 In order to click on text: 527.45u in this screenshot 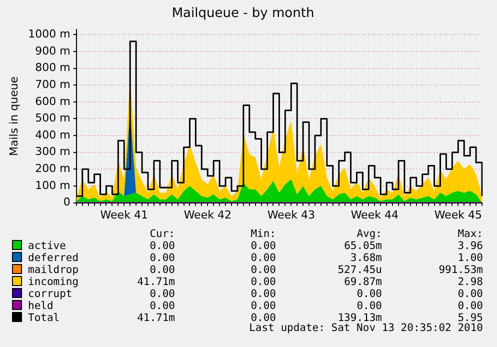, I will do `click(359, 270)`.